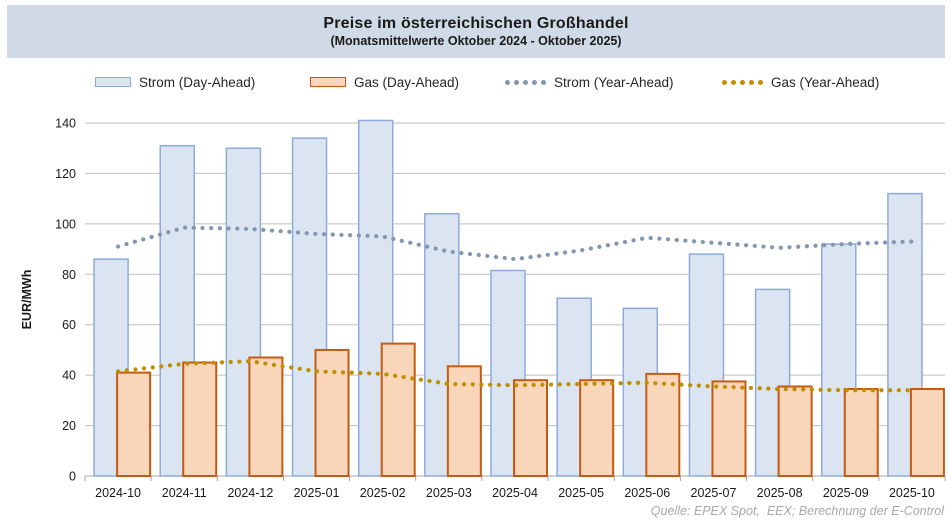 The image size is (952, 531). Describe the element at coordinates (69, 376) in the screenshot. I see `y-tick-label: 40` at that location.